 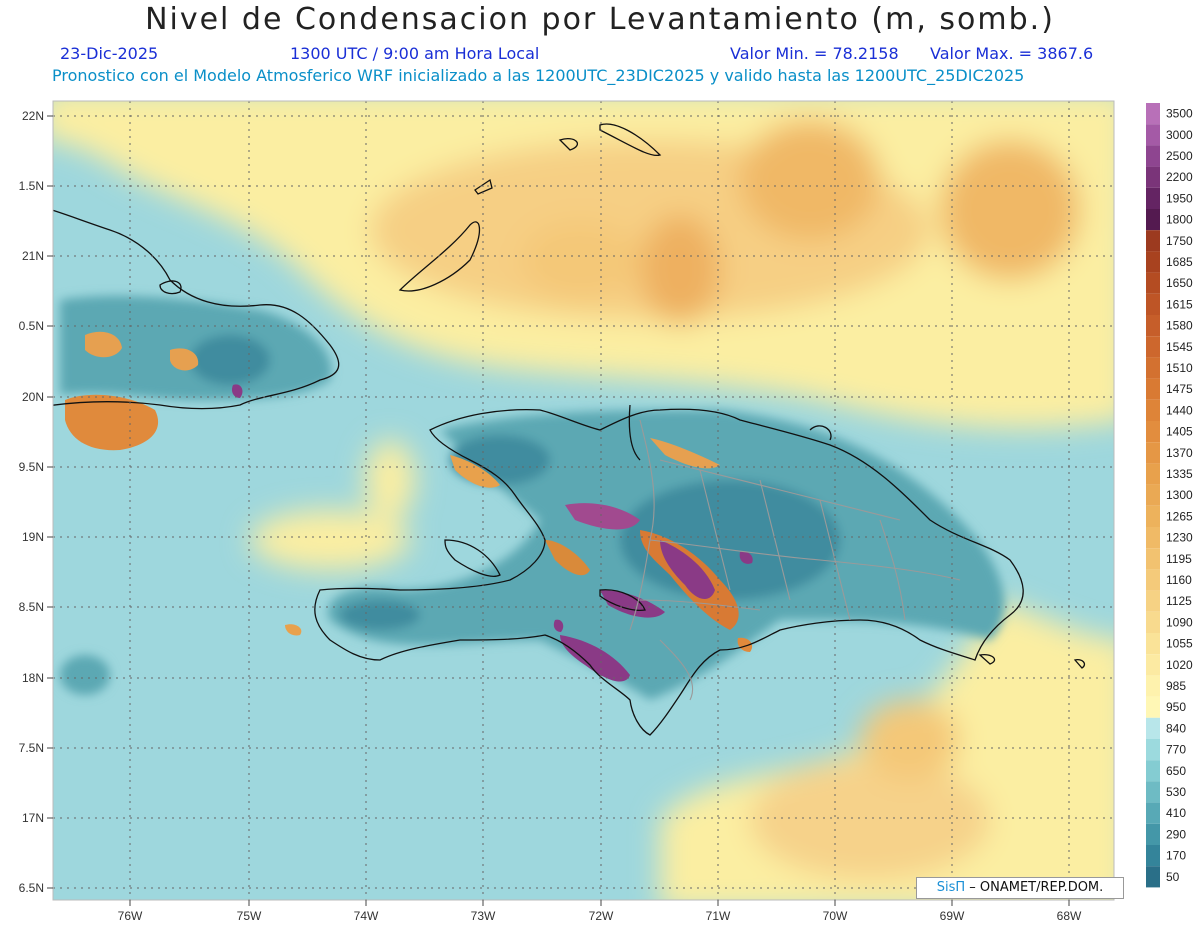 What do you see at coordinates (33, 678) in the screenshot?
I see `lat-label: 18N` at bounding box center [33, 678].